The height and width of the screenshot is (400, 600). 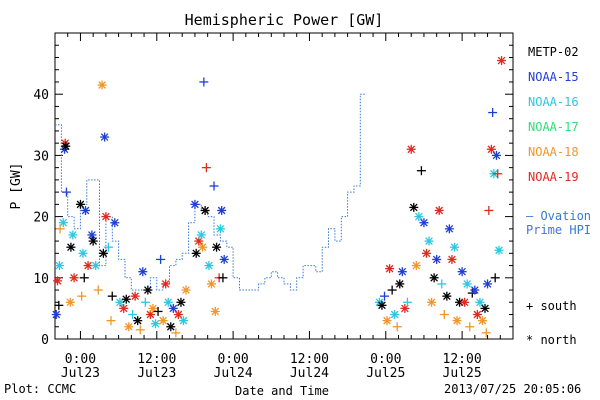 I want to click on legend-entry: METP-02, so click(x=553, y=52).